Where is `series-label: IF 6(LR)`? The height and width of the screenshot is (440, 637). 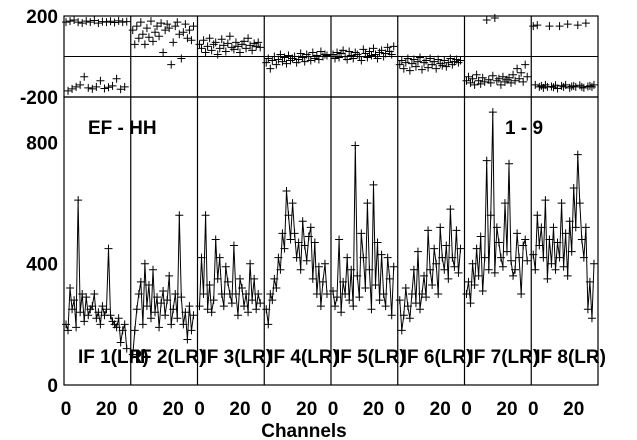
series-label: IF 6(LR) is located at coordinates (437, 357).